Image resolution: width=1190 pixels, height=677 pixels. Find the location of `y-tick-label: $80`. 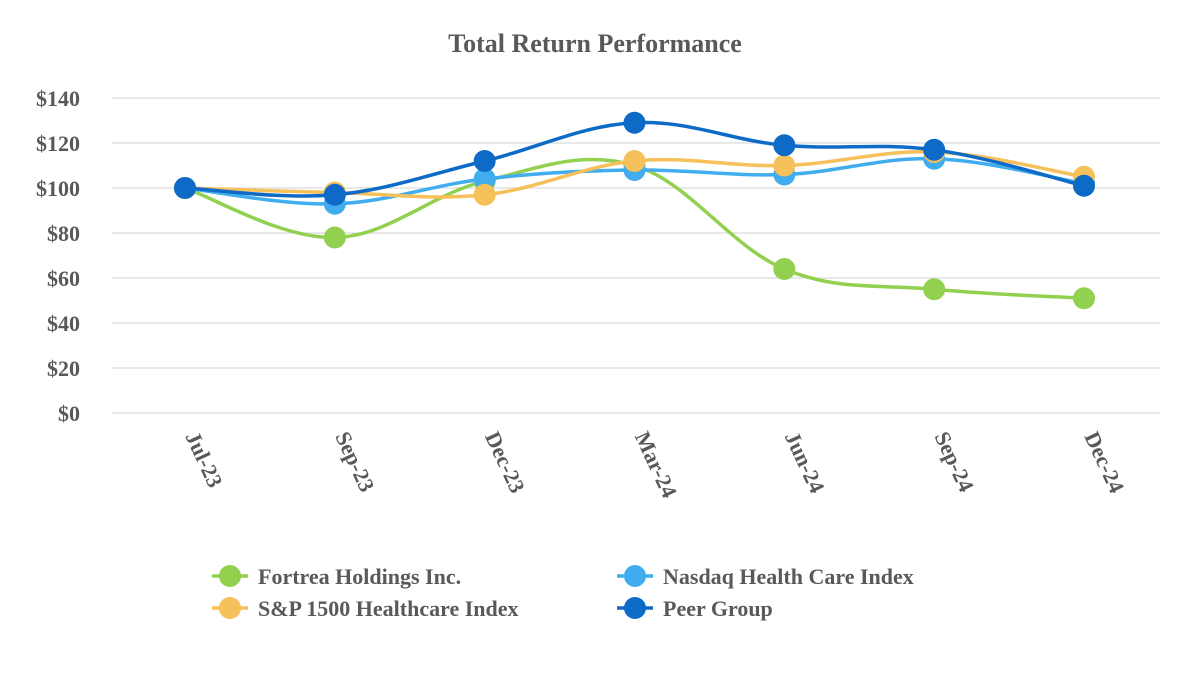

y-tick-label: $80 is located at coordinates (63, 233).